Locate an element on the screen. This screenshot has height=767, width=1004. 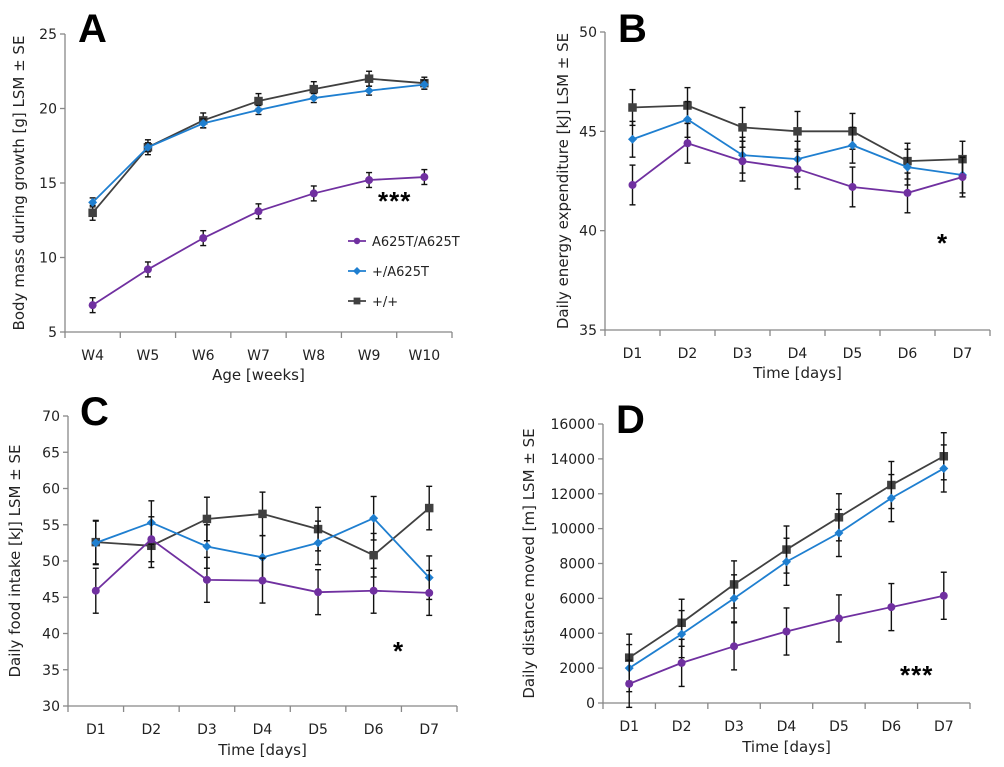
legend-entry: +/A625T is located at coordinates (388, 272).